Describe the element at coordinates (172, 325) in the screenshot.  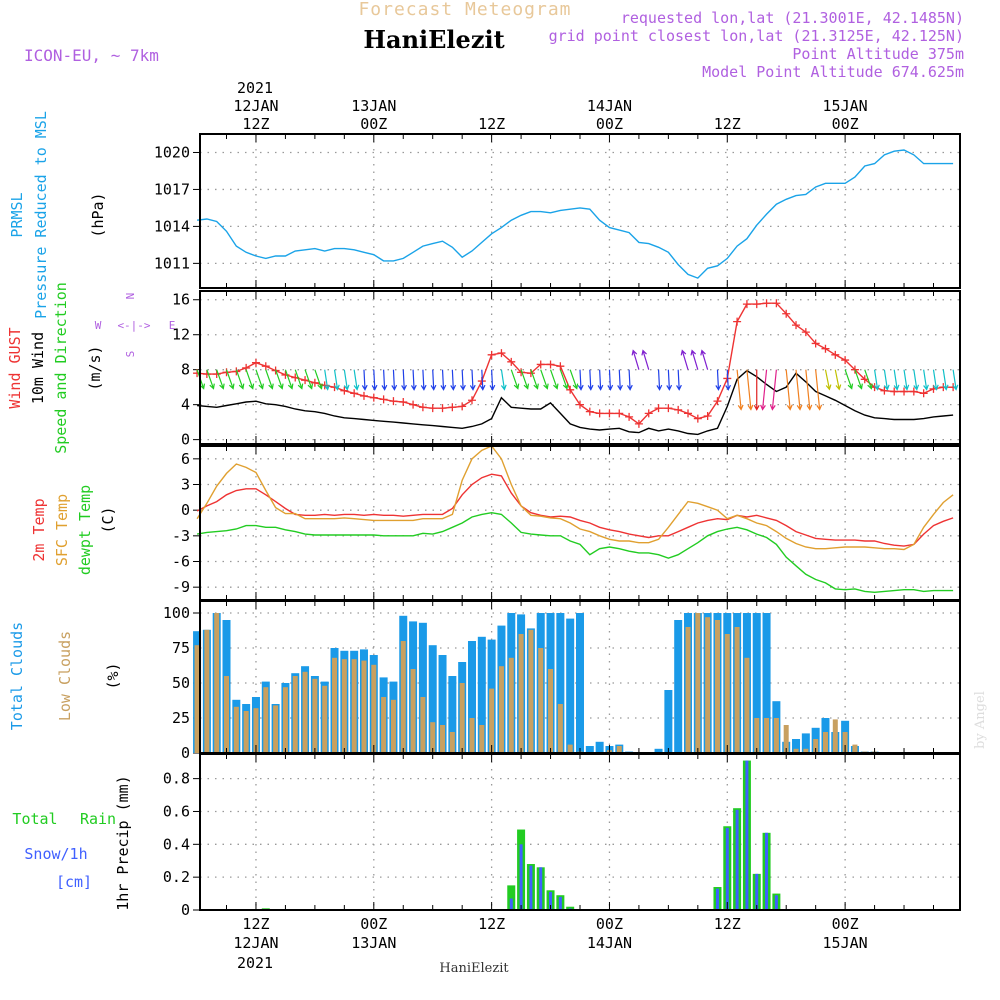
I see `compass-east: E` at that location.